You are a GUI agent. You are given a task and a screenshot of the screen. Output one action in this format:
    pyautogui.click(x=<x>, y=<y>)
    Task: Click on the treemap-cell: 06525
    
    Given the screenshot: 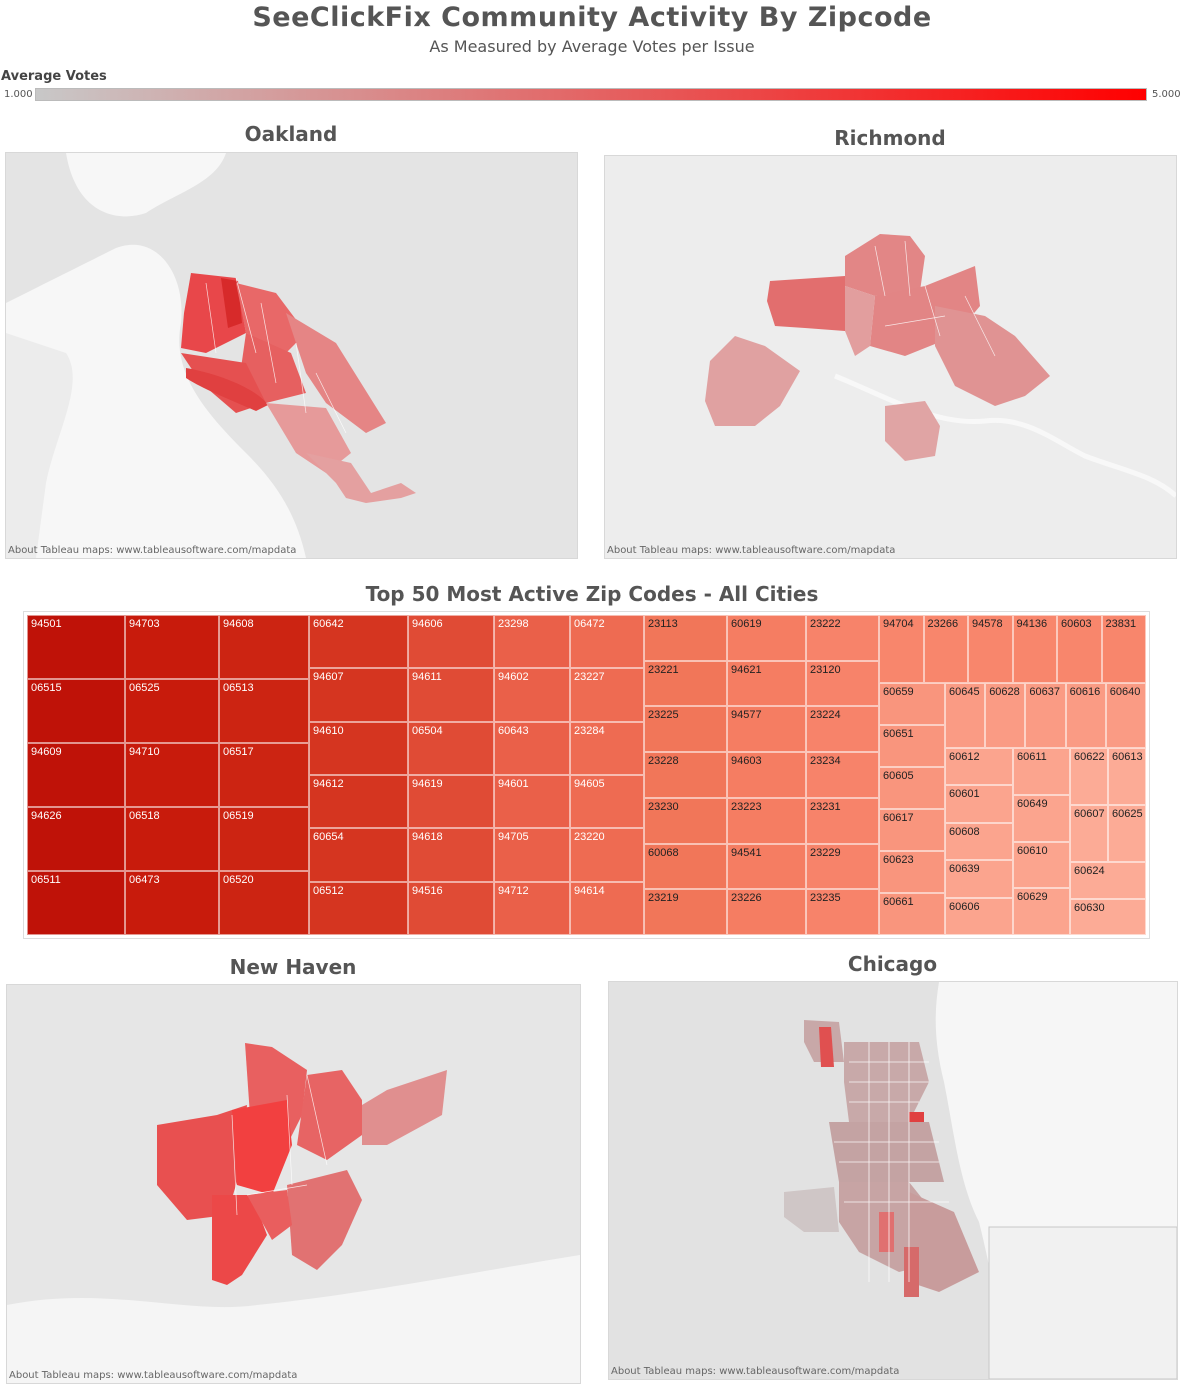 What is the action you would take?
    pyautogui.click(x=172, y=711)
    